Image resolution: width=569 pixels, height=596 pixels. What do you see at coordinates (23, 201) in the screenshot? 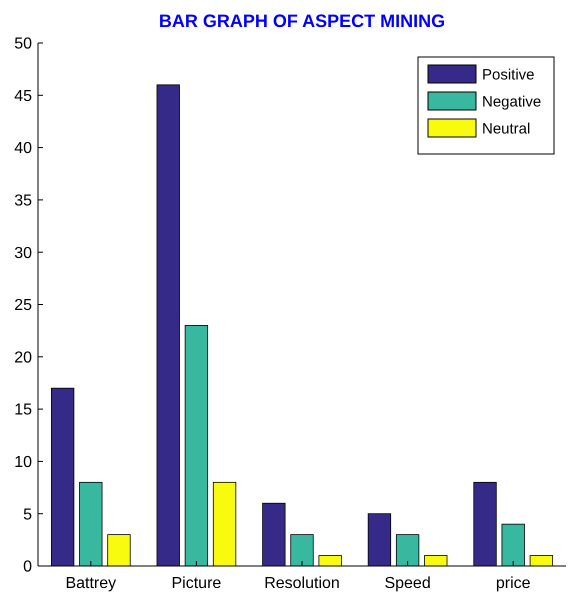
I see `y-tick-label: 35` at bounding box center [23, 201].